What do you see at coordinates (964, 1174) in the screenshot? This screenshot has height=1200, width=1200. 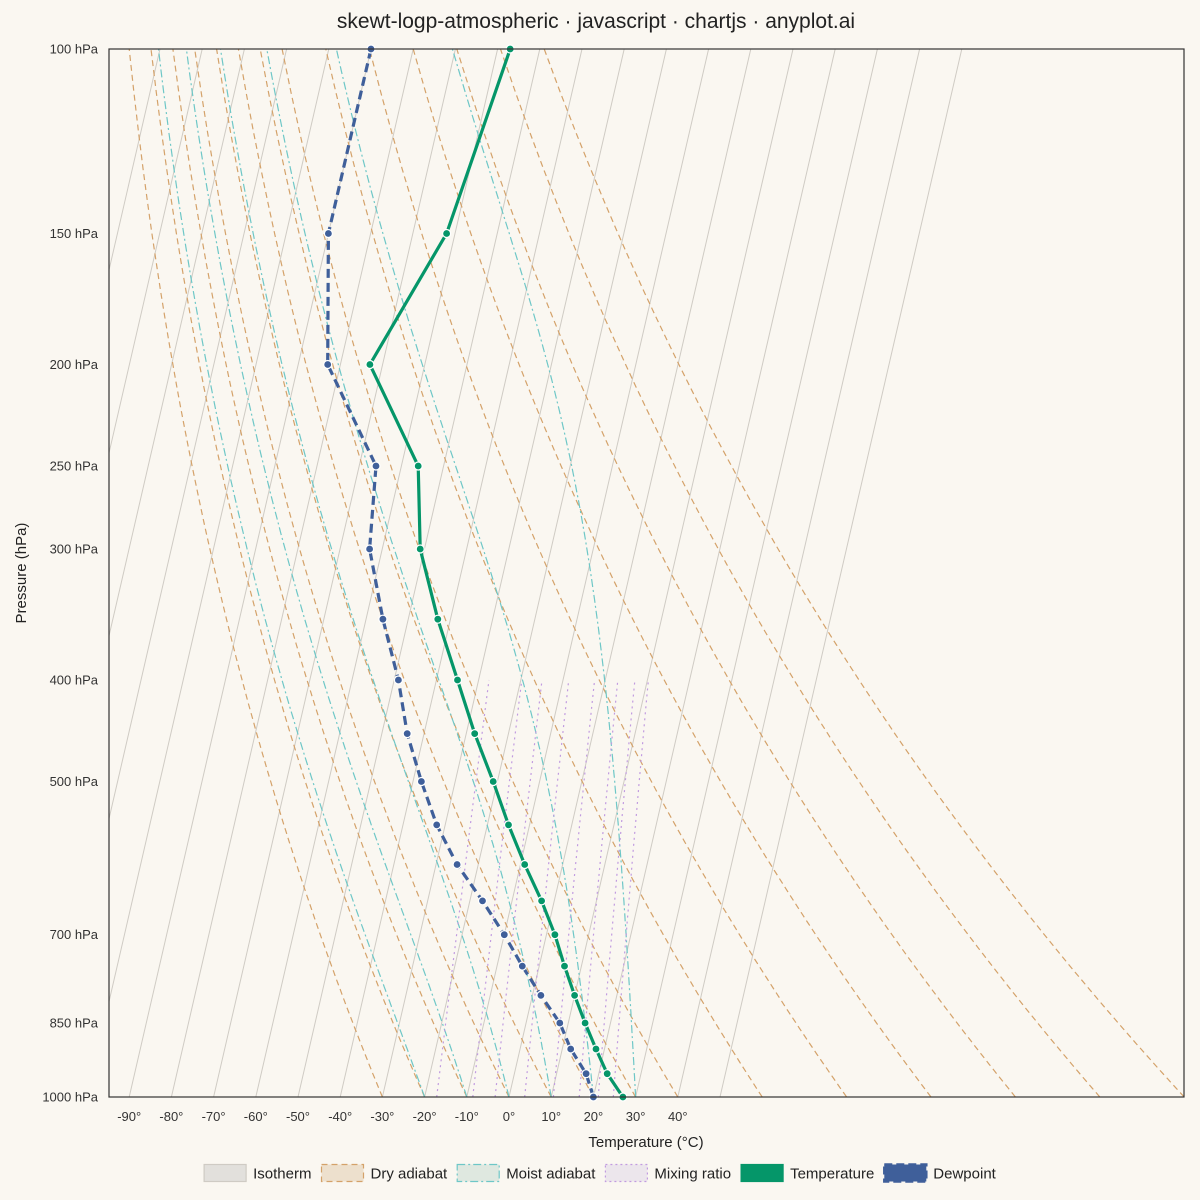 I see `legend-label: Dewpoint` at bounding box center [964, 1174].